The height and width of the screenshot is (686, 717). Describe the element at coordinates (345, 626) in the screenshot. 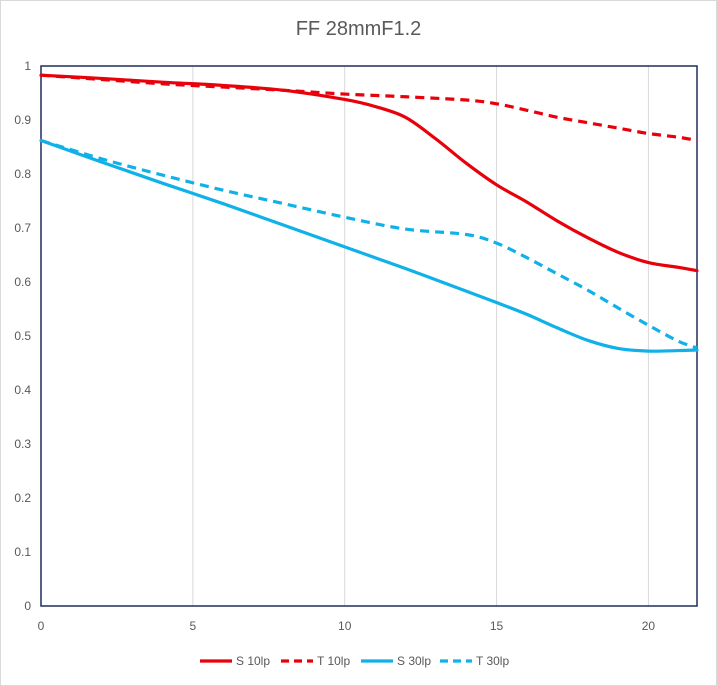

I see `x-tick-label: 10` at that location.